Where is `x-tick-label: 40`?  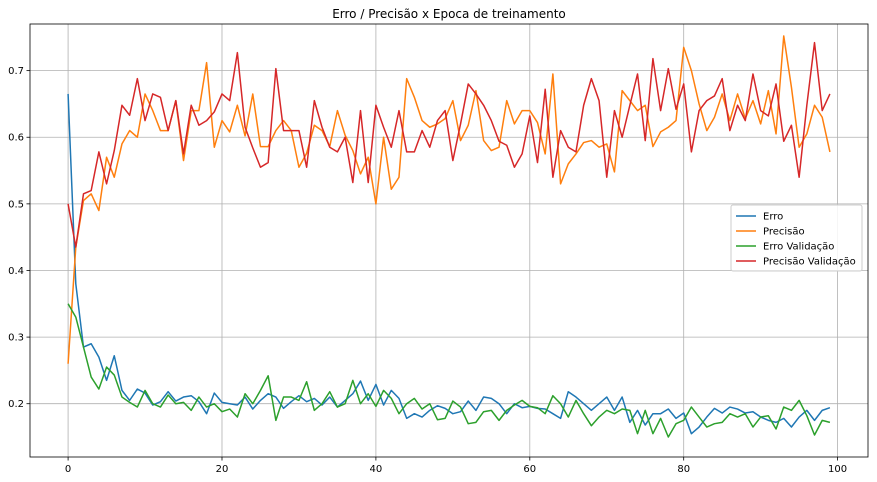 x-tick-label: 40 is located at coordinates (376, 469).